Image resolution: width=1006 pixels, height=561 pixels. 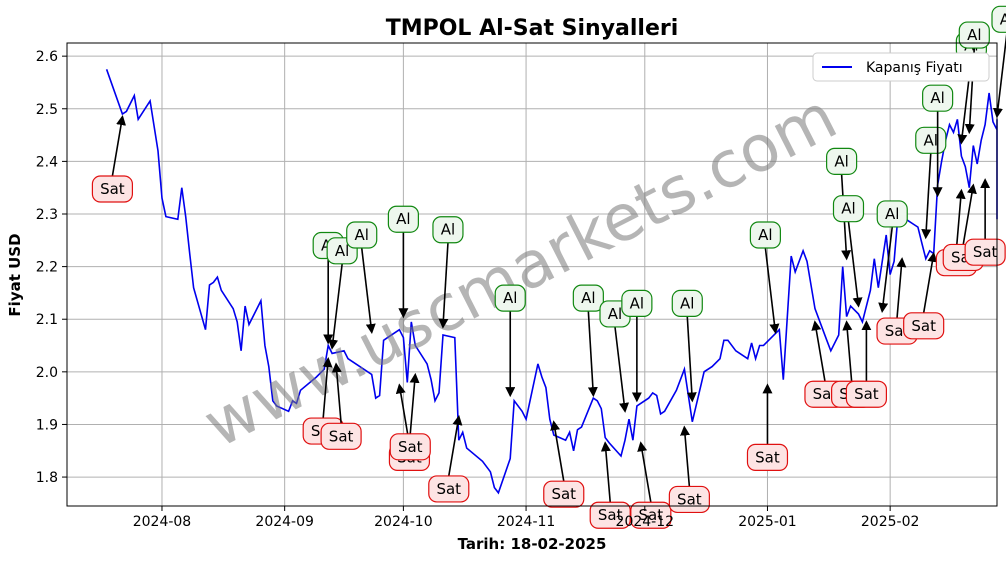 I want to click on legend-box, so click(x=901, y=67).